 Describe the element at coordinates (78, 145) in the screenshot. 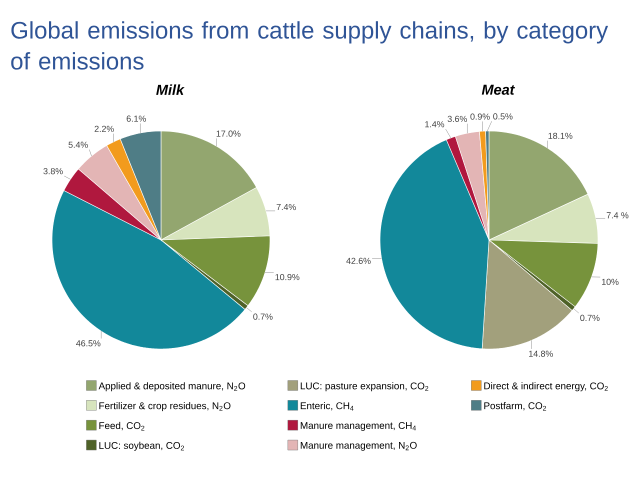

I see `data-label: 5.4%` at that location.